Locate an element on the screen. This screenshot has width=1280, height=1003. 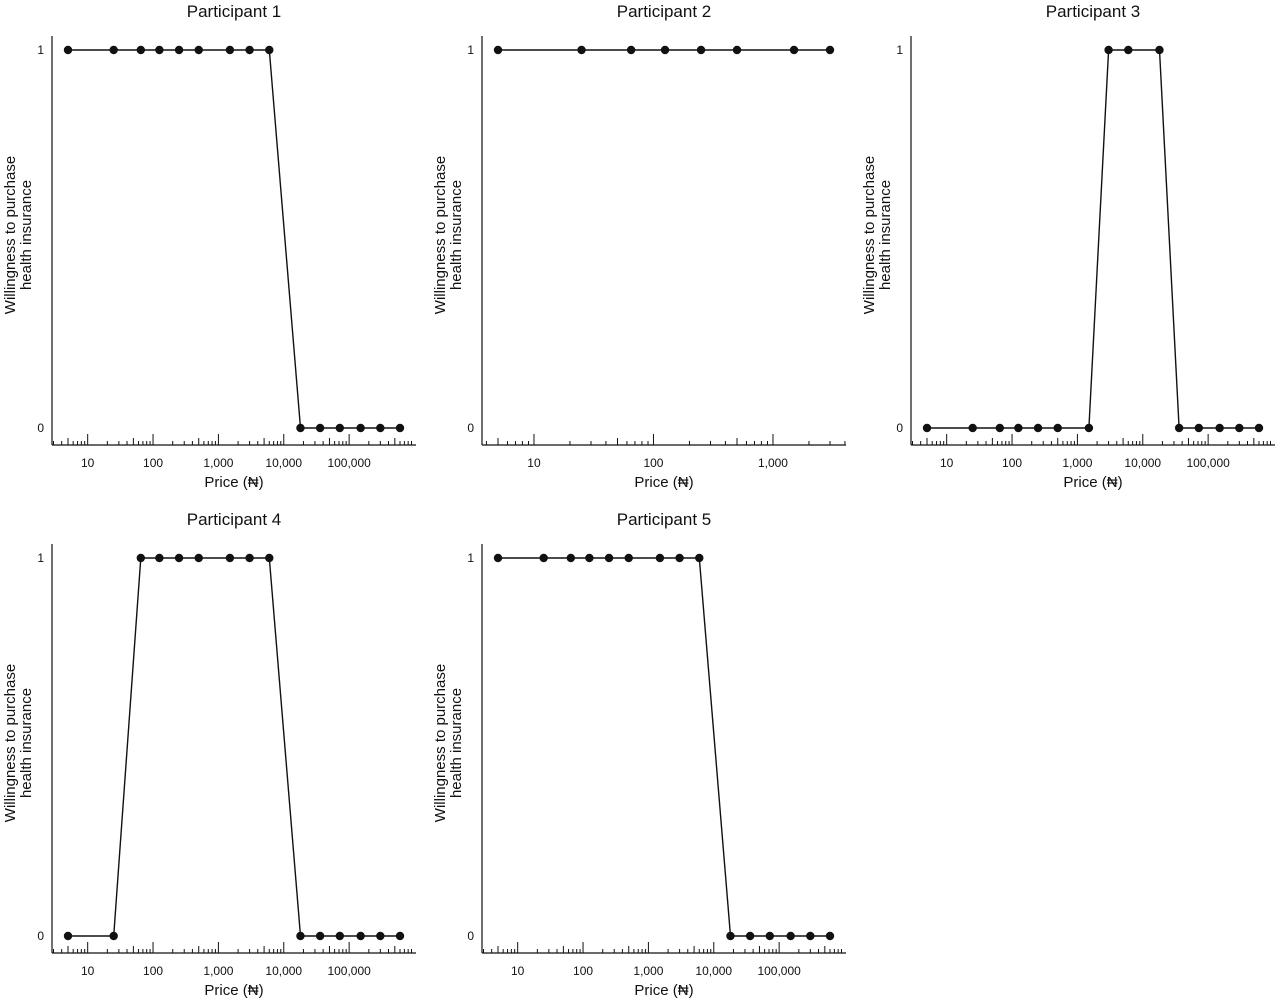
chart-title: Participant 5 is located at coordinates (664, 519).